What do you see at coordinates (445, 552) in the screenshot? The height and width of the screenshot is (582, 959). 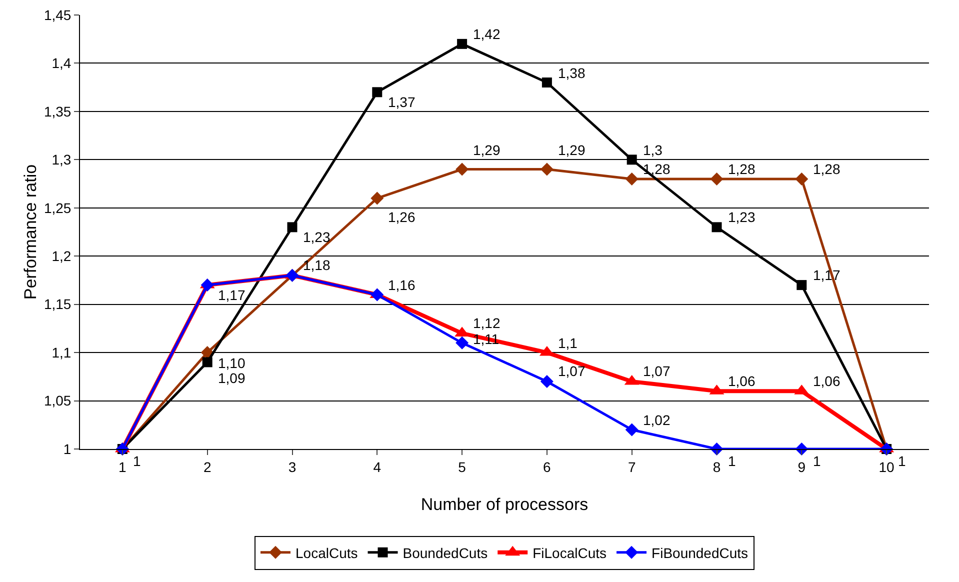 I see `legend-label: BoundedCuts` at bounding box center [445, 552].